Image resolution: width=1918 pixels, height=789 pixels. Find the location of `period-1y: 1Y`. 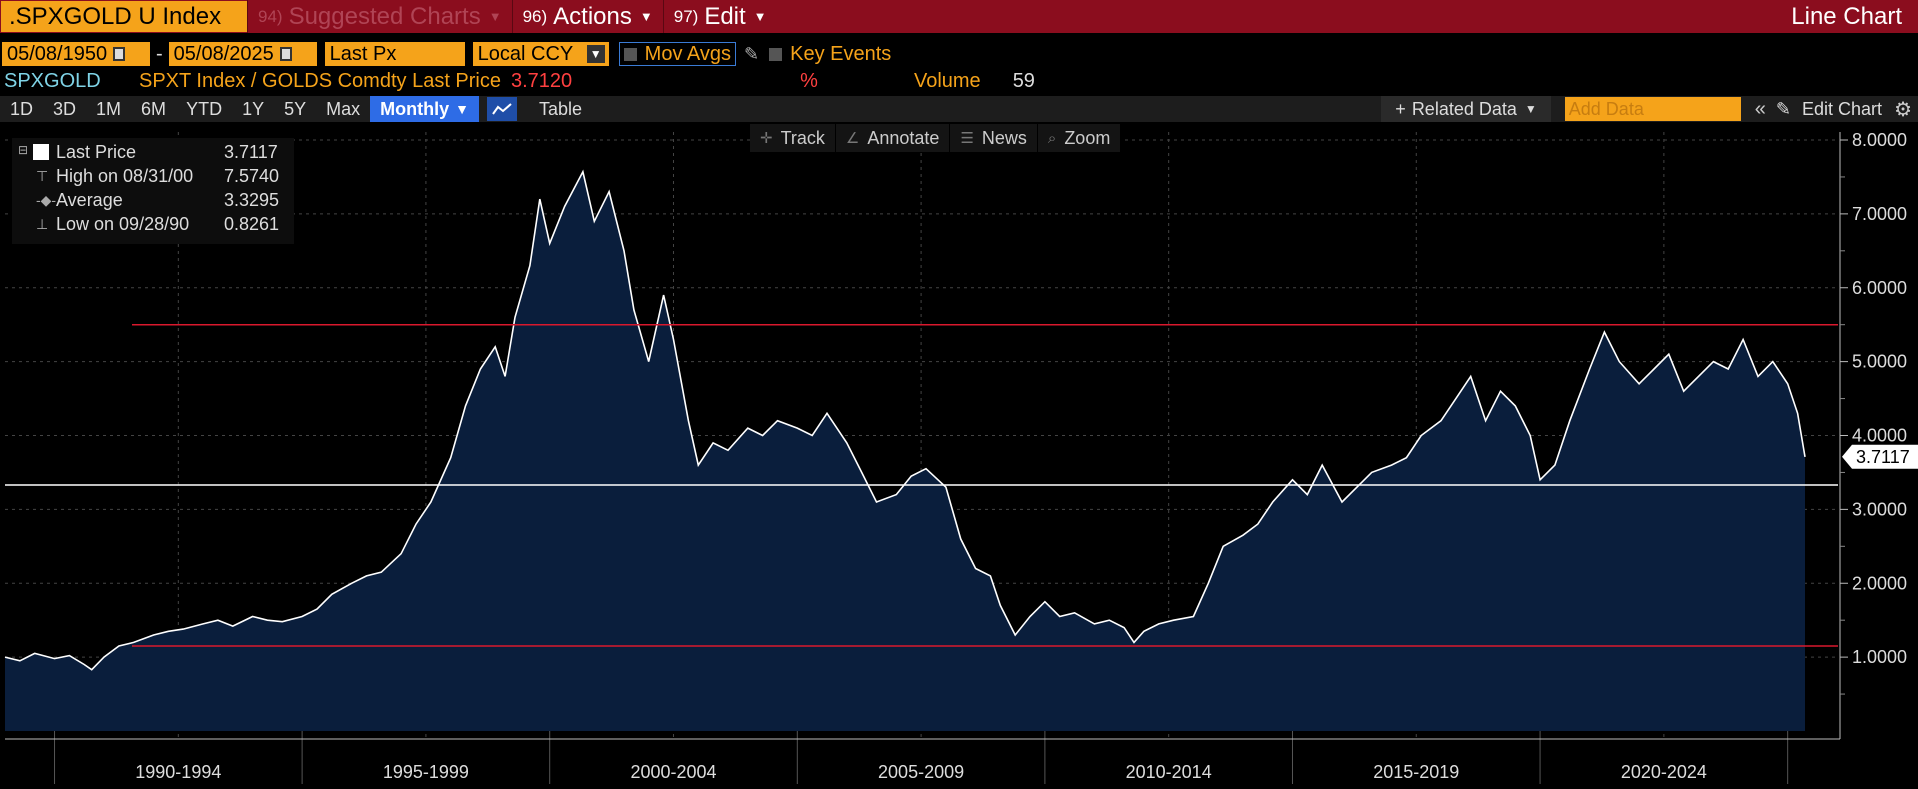

period-1y: 1Y is located at coordinates (253, 108).